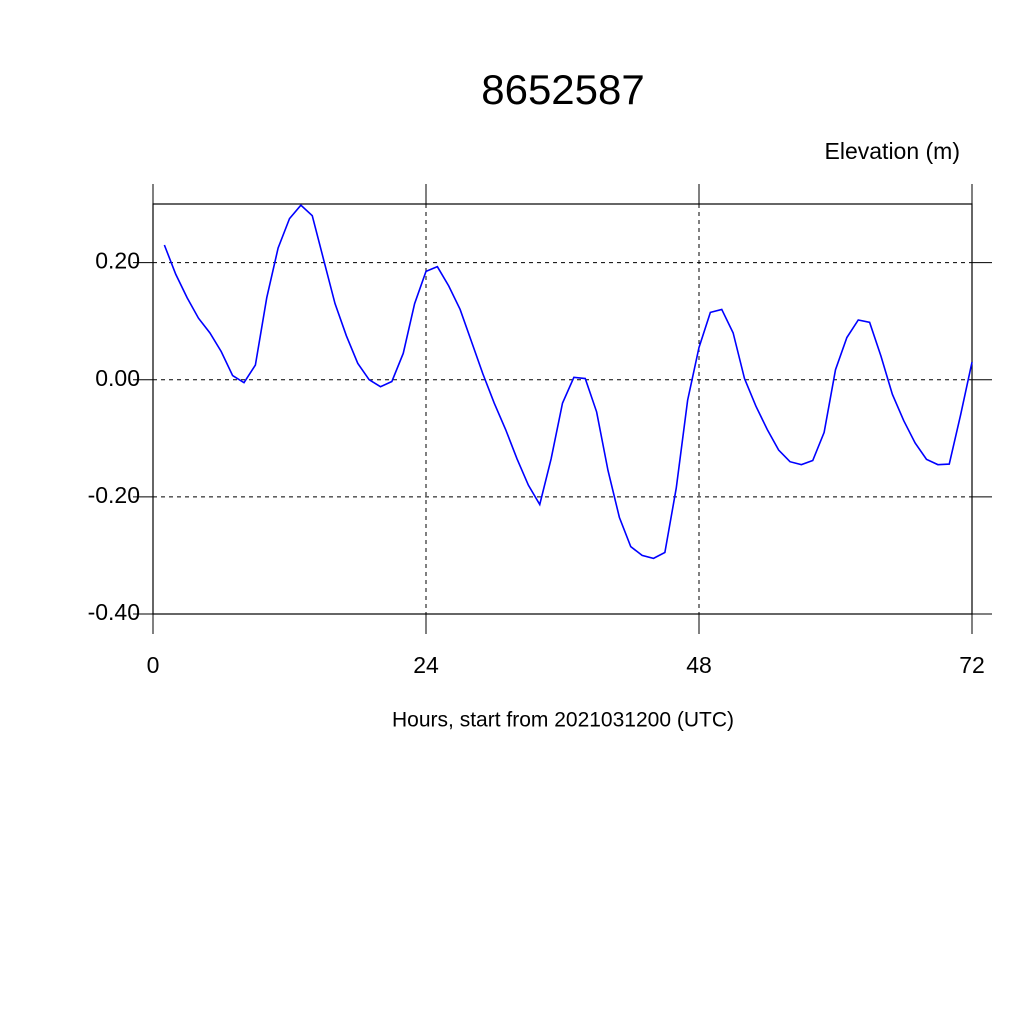  Describe the element at coordinates (699, 665) in the screenshot. I see `x-tick-label: 48` at that location.